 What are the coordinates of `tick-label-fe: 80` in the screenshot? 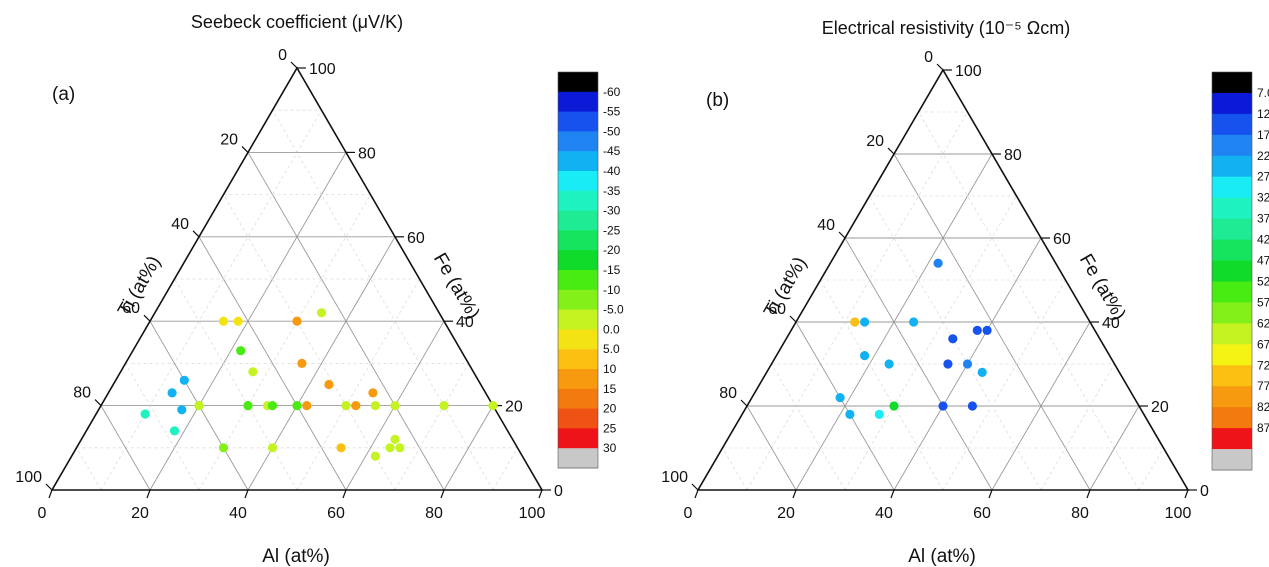 It's located at (367, 153).